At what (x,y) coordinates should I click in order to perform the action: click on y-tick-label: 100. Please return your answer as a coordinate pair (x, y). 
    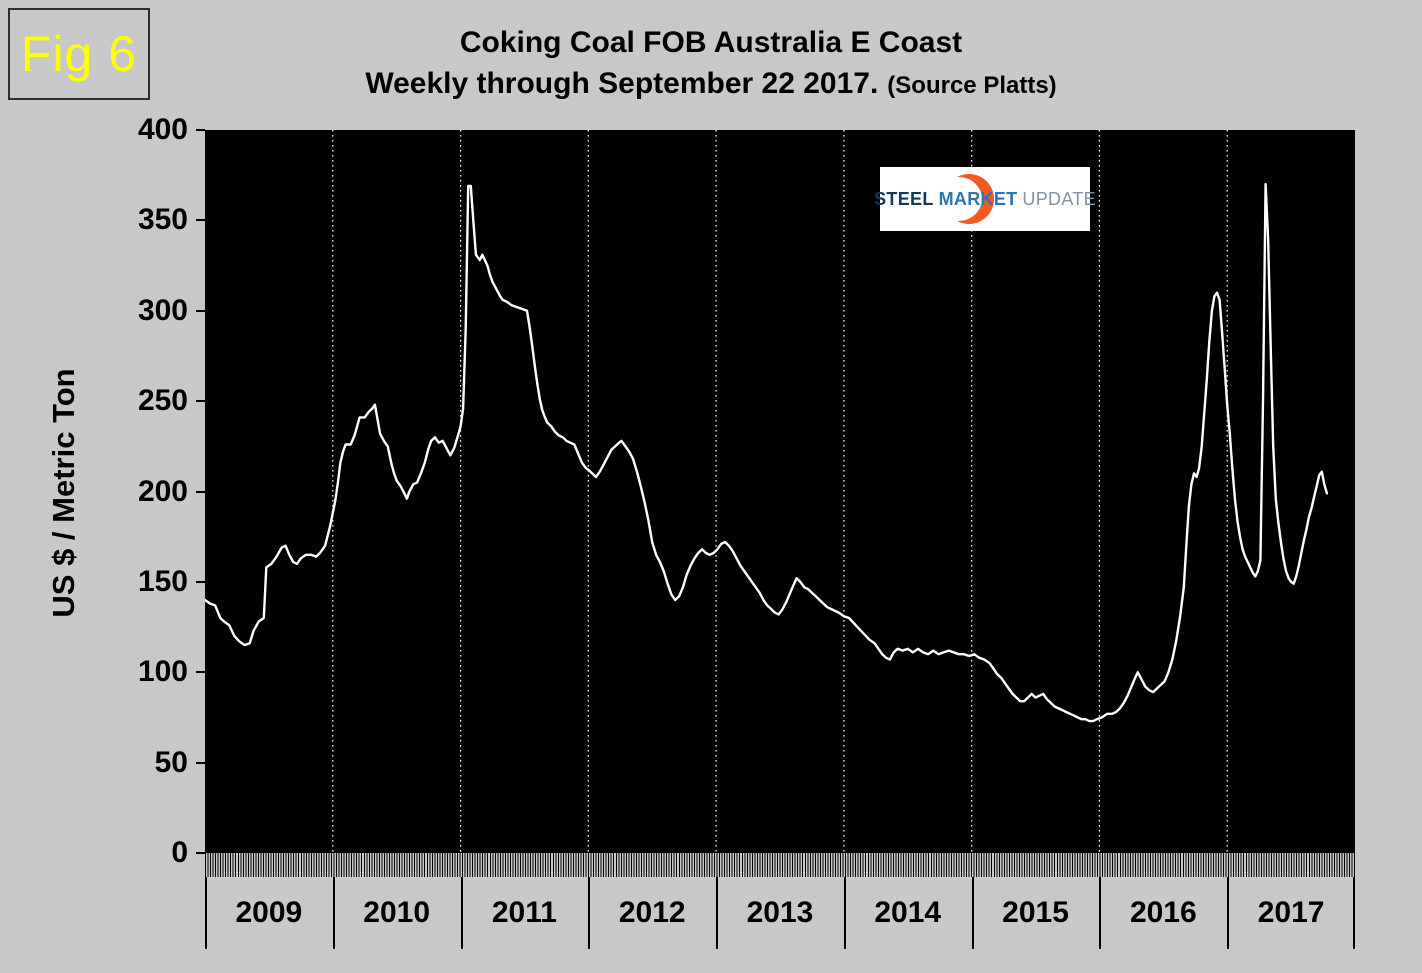
    Looking at the image, I should click on (162, 672).